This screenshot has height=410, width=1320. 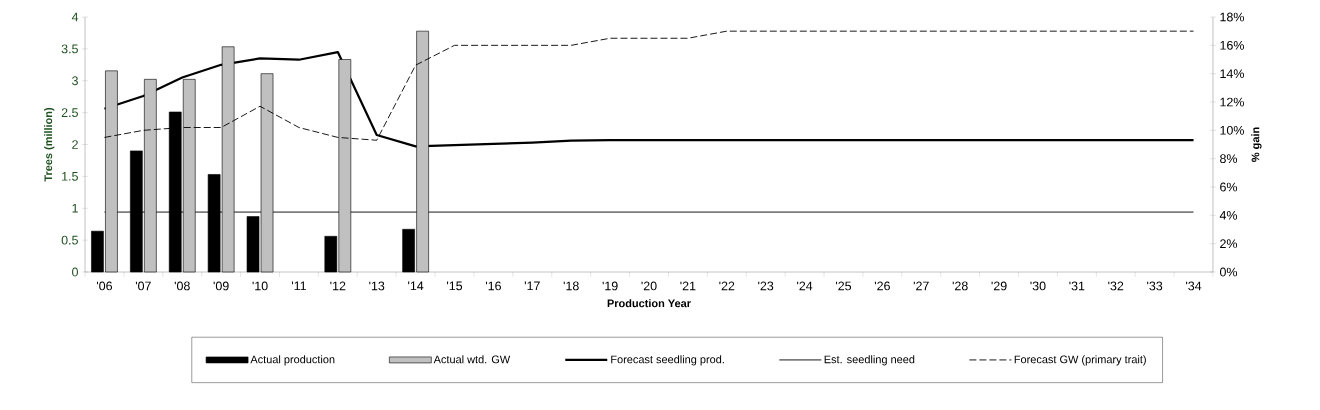 What do you see at coordinates (1038, 286) in the screenshot?
I see `x-tick-label: '30` at bounding box center [1038, 286].